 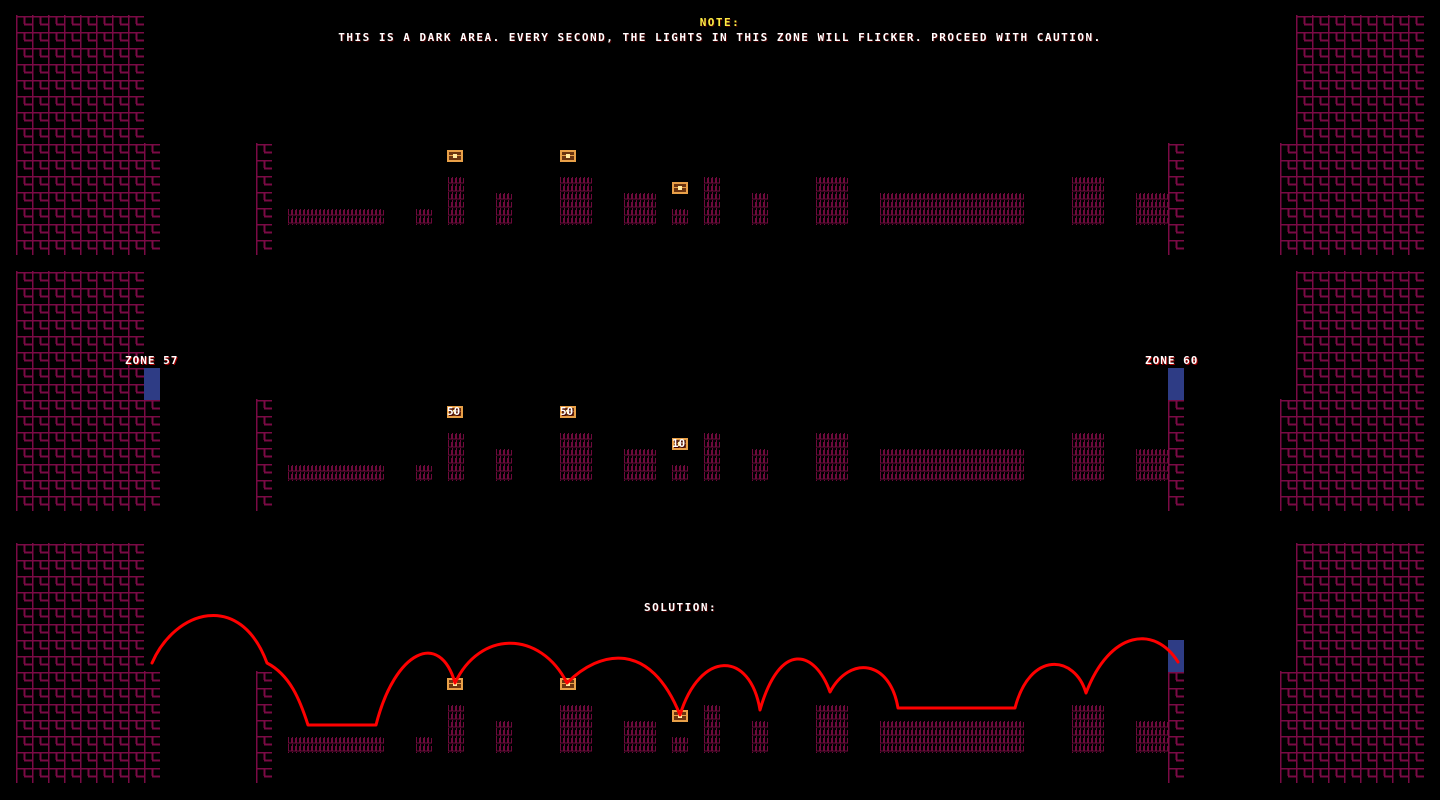 I want to click on zone-60-label: ZONE 60, so click(x=1172, y=360).